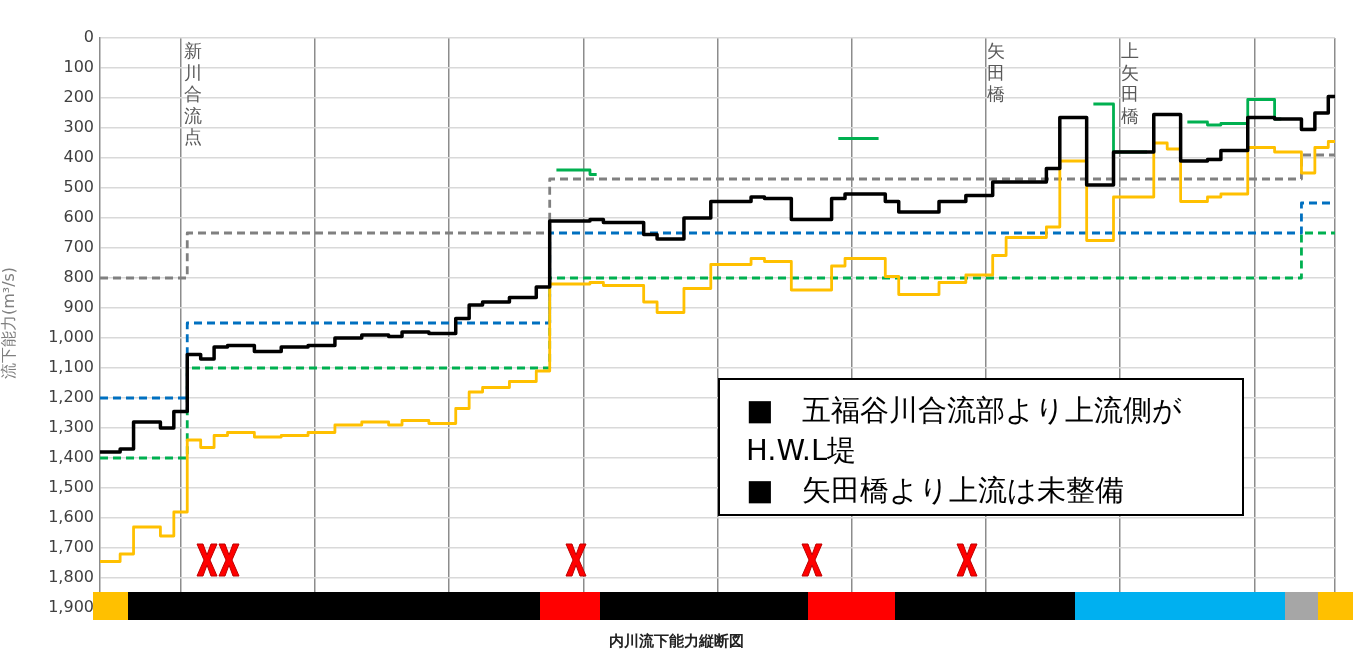  I want to click on x-axis-title: 内川流下能力縦断図, so click(676, 641).